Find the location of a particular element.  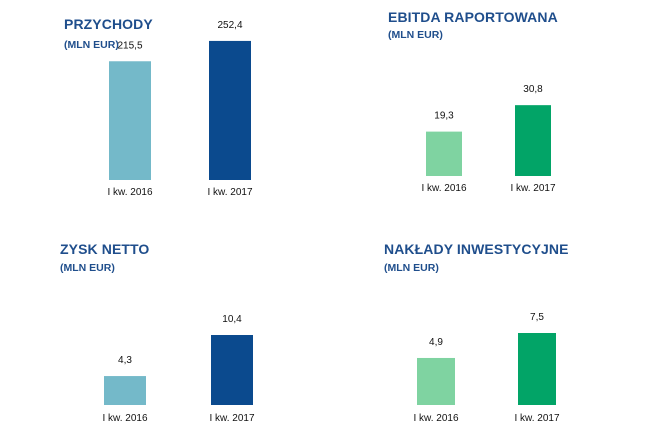

chart-title: NAKŁADY INWESTYCYJNE is located at coordinates (476, 249).